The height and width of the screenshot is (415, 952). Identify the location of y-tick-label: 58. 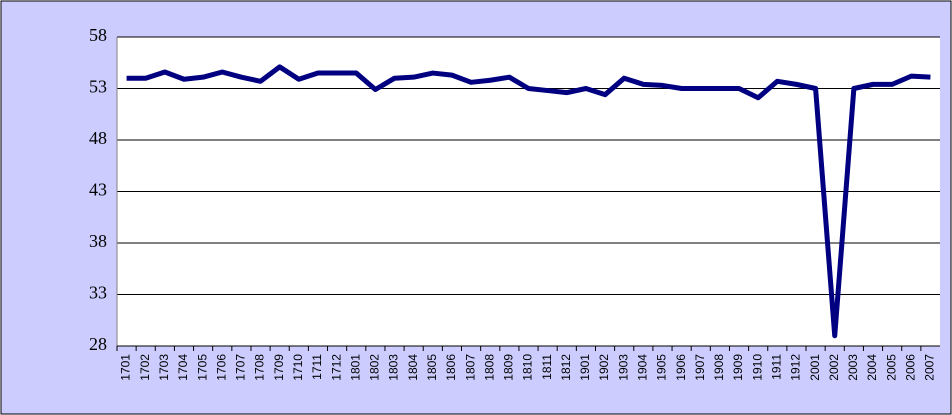
(98, 35).